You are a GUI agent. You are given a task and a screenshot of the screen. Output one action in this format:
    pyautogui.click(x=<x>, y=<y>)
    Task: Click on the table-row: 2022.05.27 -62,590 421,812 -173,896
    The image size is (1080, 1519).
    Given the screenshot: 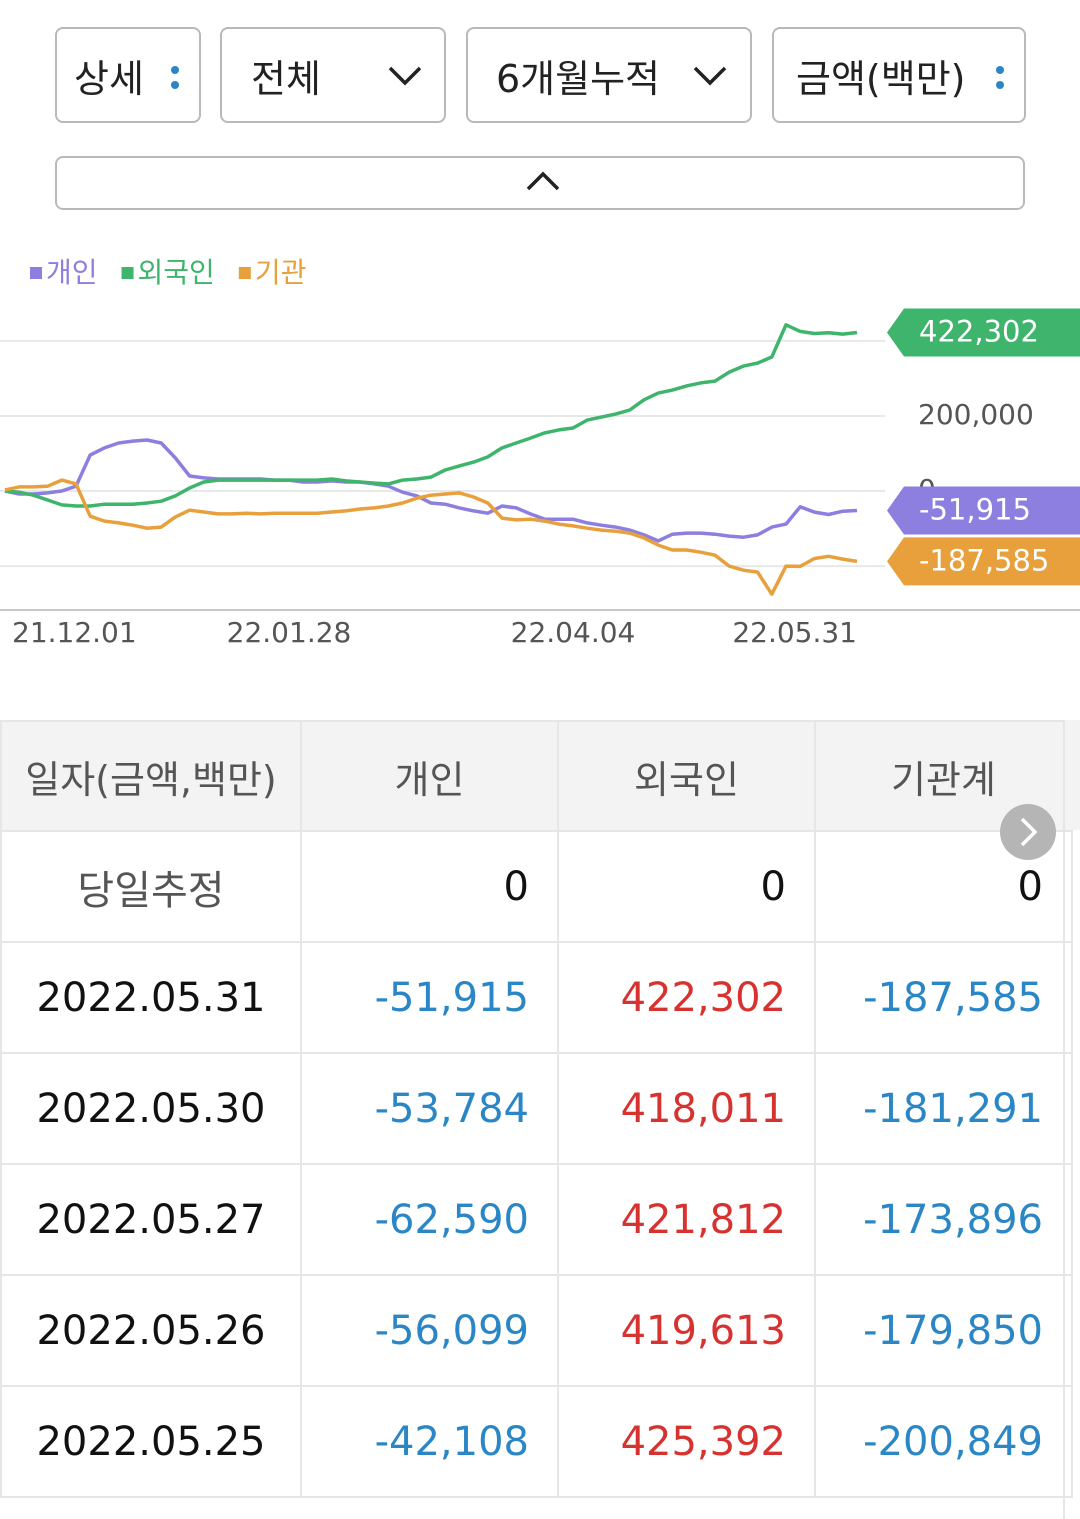 What is the action you would take?
    pyautogui.click(x=536, y=1219)
    